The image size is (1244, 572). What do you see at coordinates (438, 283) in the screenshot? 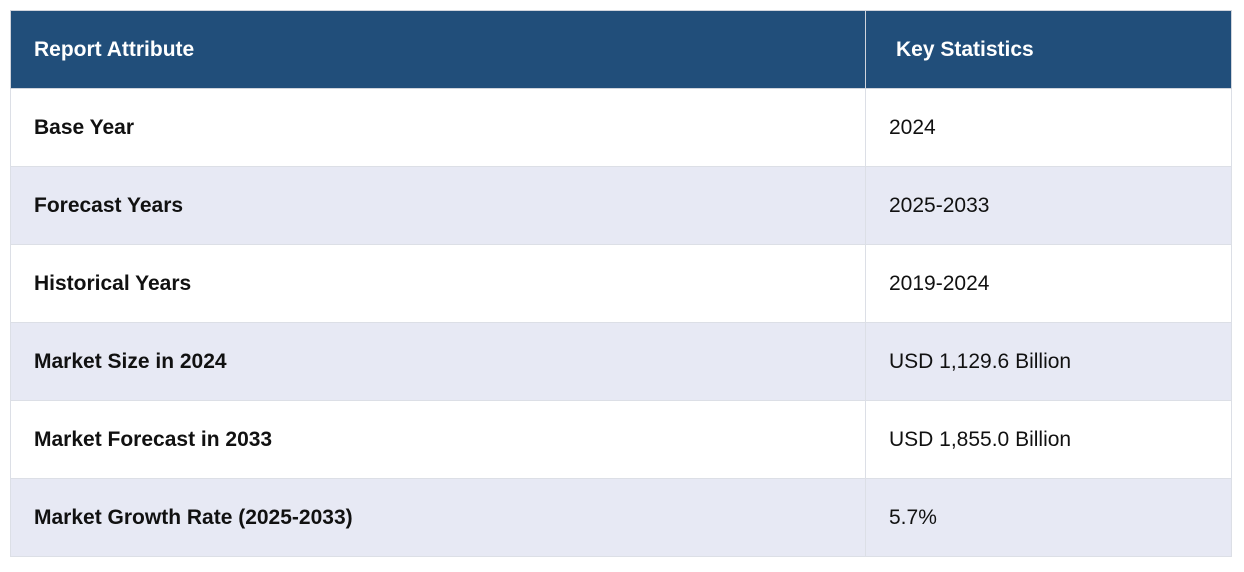
I see `row-attribute: Historical Years` at bounding box center [438, 283].